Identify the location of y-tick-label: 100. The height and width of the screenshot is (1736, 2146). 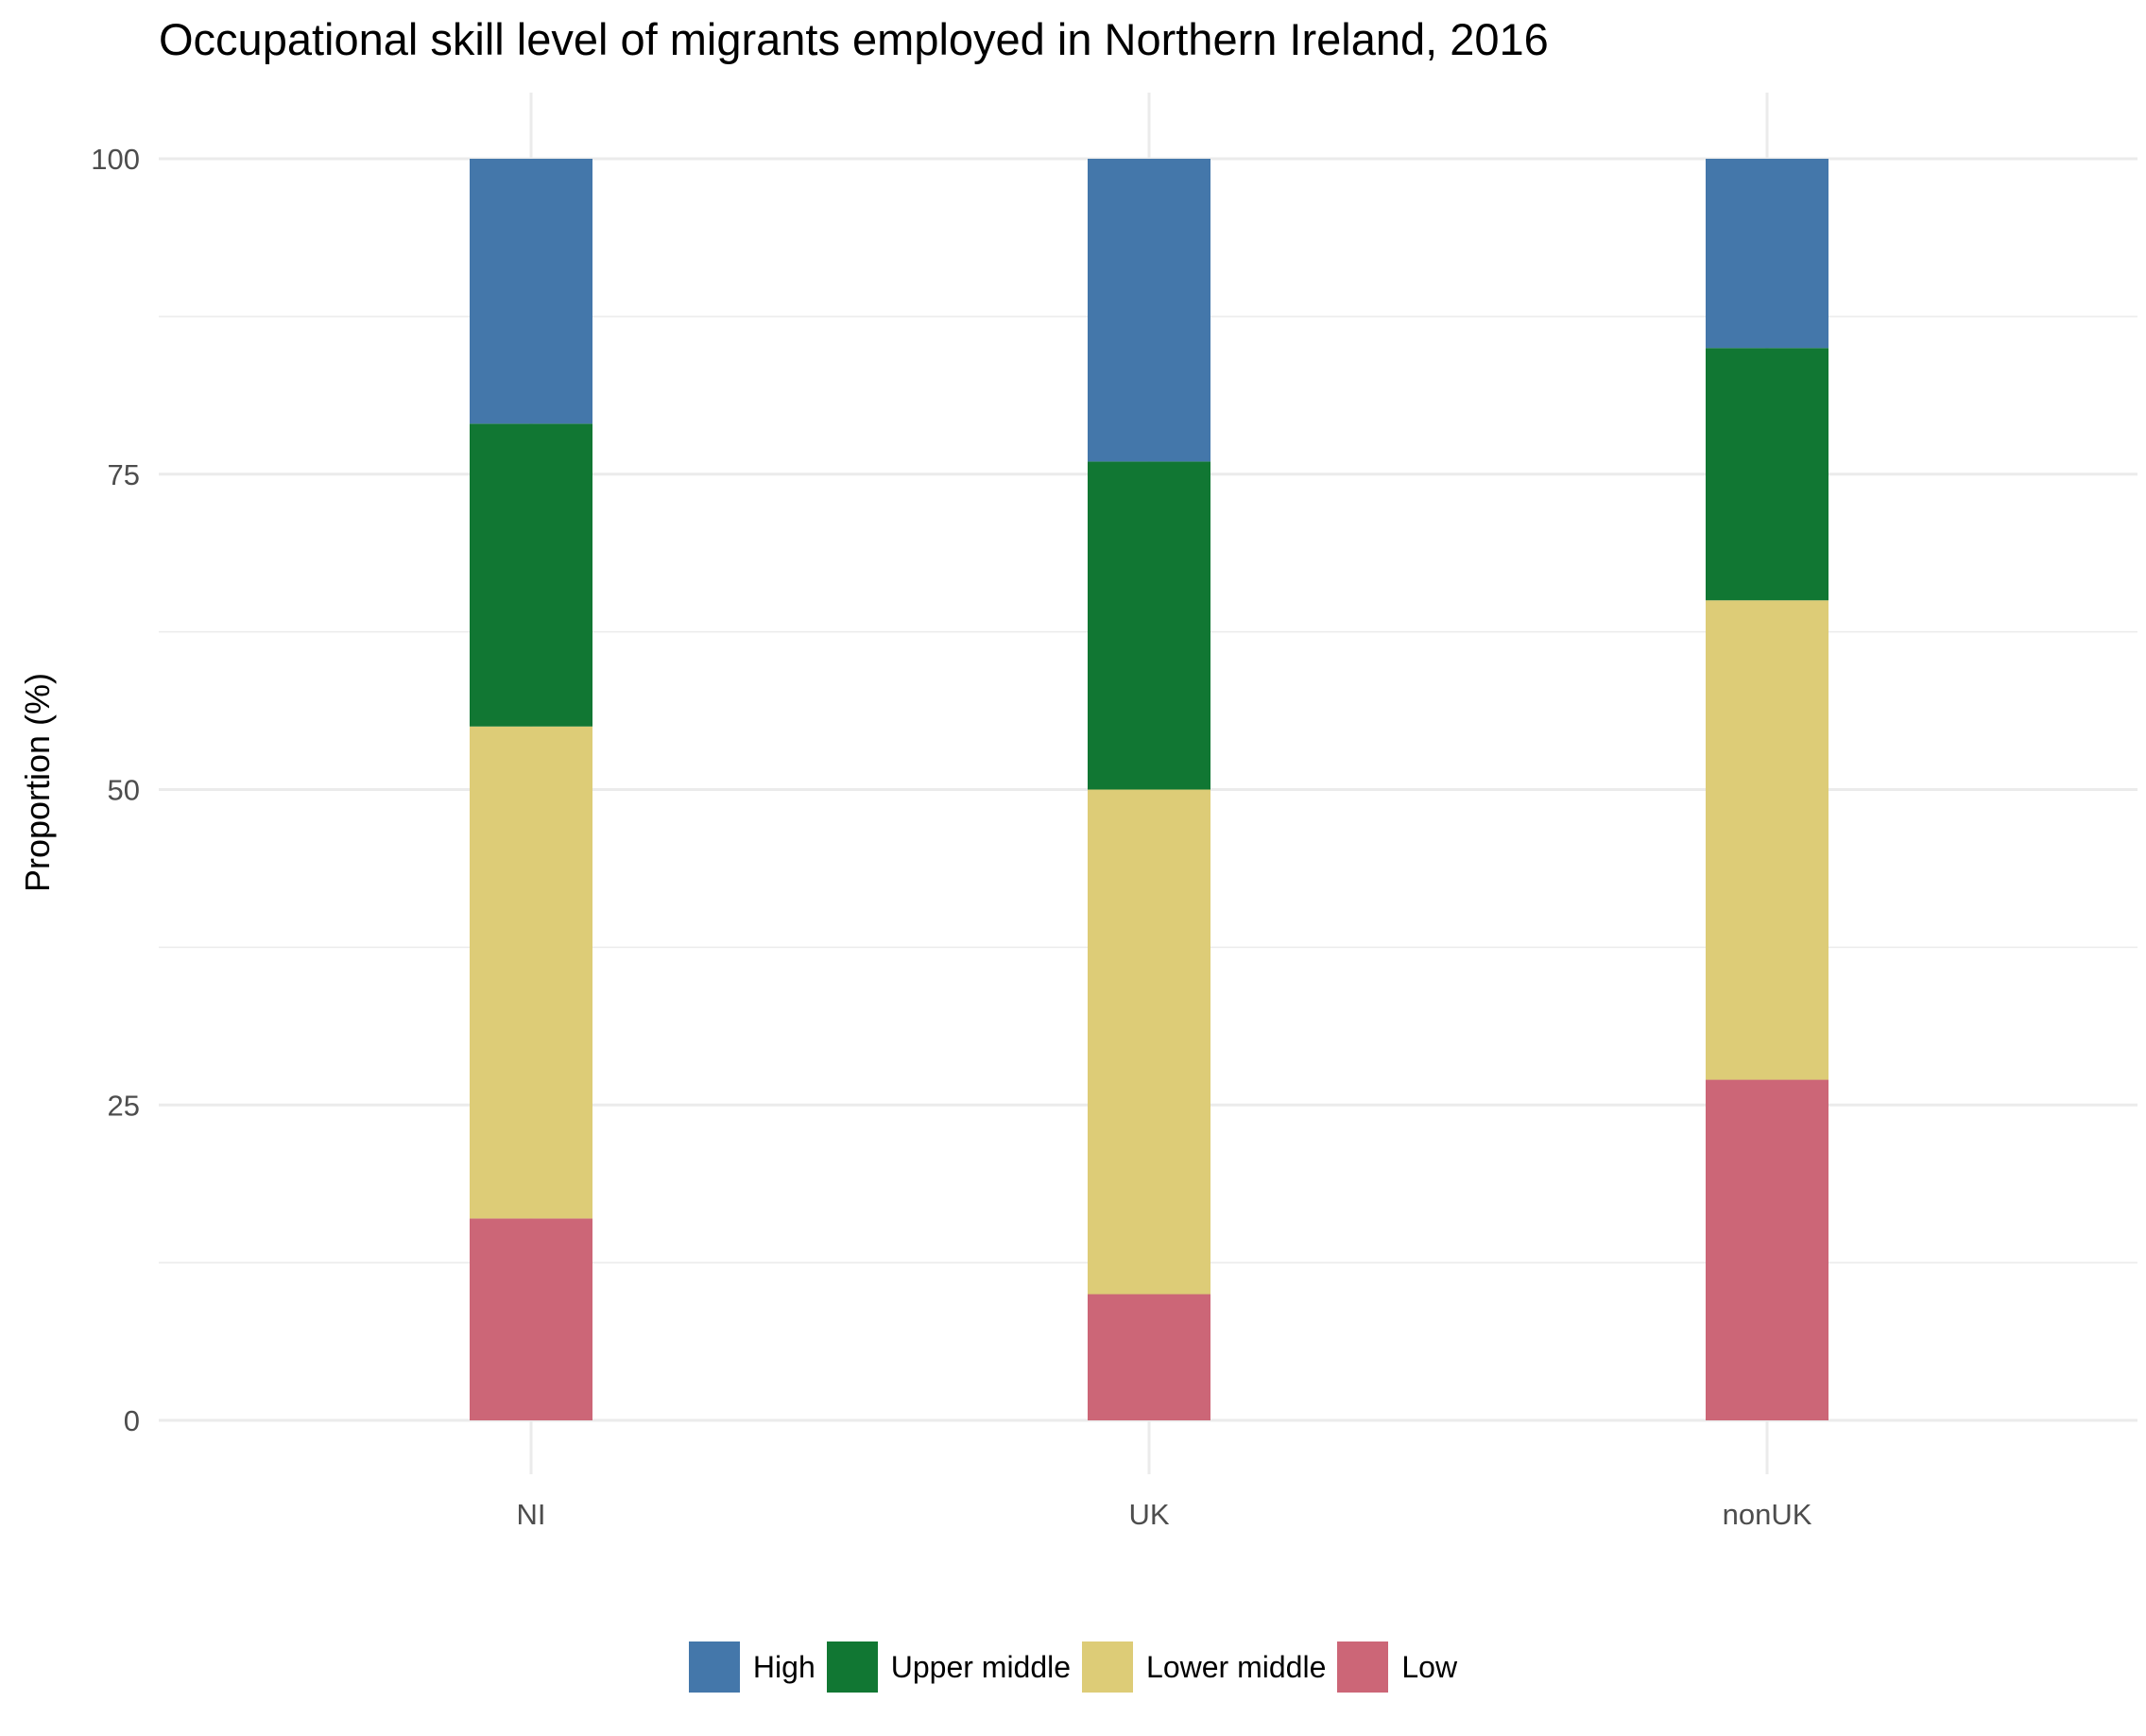
(115, 159).